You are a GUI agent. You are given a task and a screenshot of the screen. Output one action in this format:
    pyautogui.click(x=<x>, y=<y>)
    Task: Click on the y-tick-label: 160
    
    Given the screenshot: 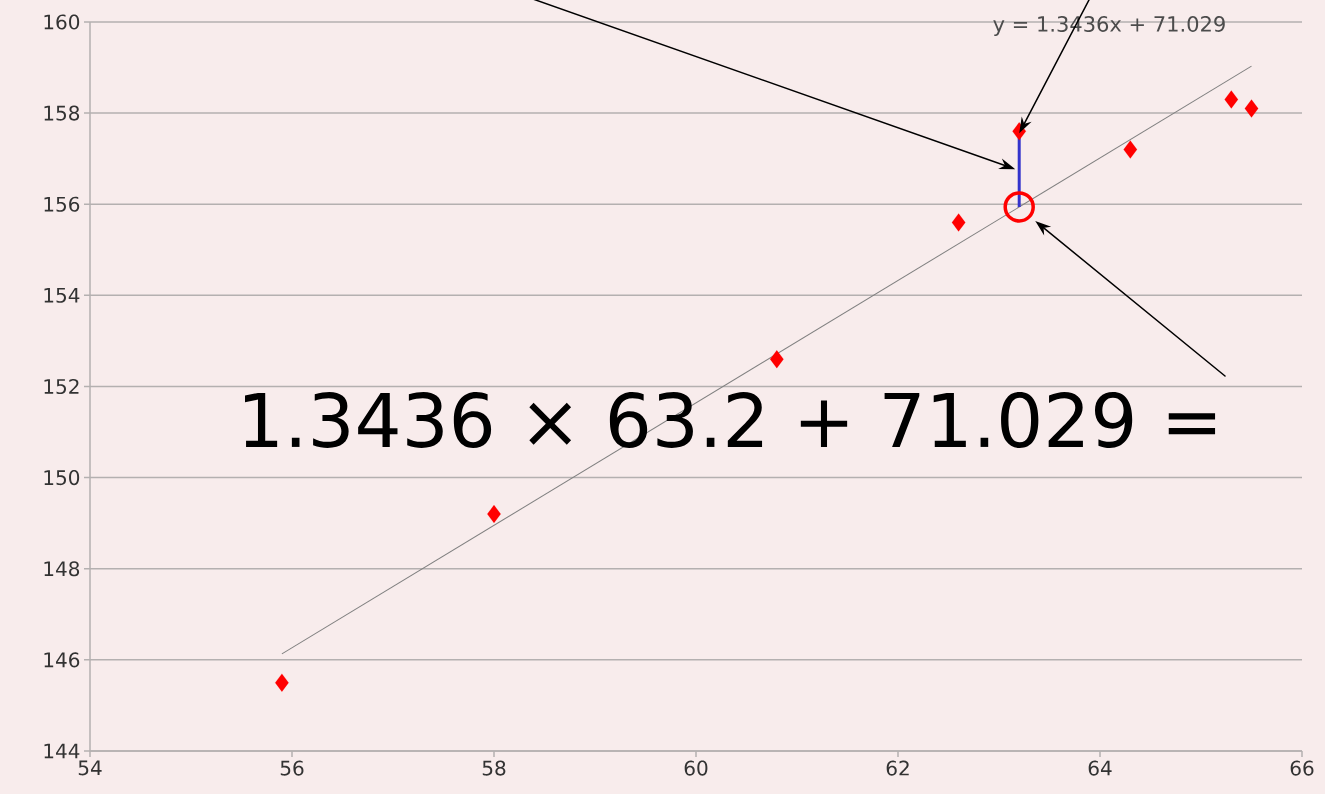 What is the action you would take?
    pyautogui.click(x=62, y=22)
    